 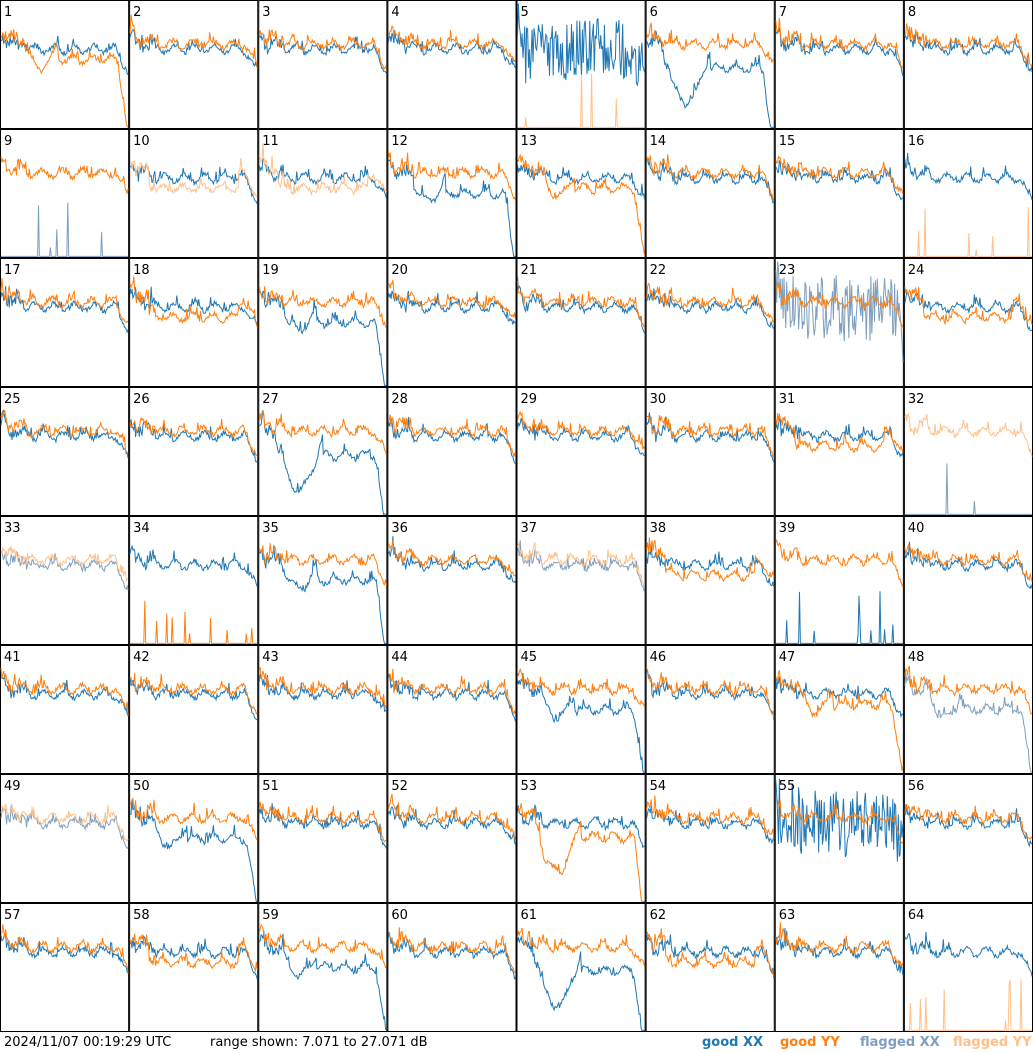 I want to click on panel-7: 7, so click(x=839, y=64).